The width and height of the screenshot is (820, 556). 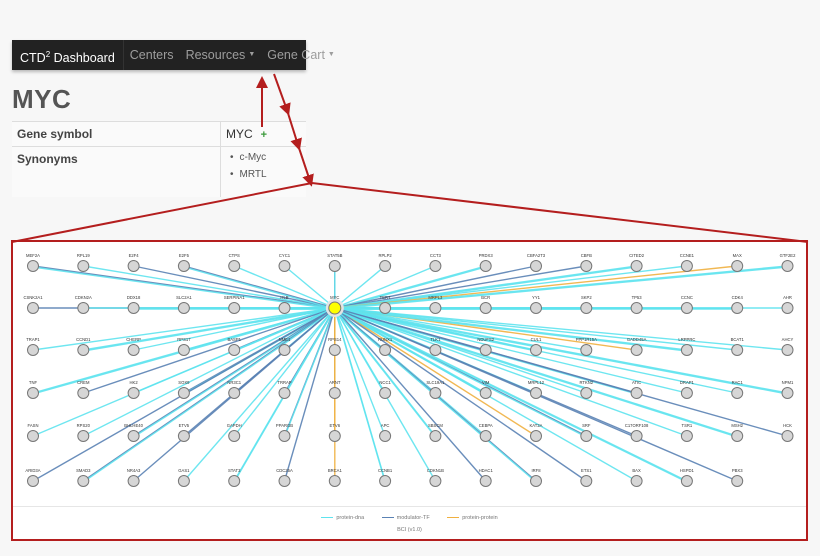 What do you see at coordinates (334, 389) in the screenshot?
I see `gene-node: ARNT` at bounding box center [334, 389].